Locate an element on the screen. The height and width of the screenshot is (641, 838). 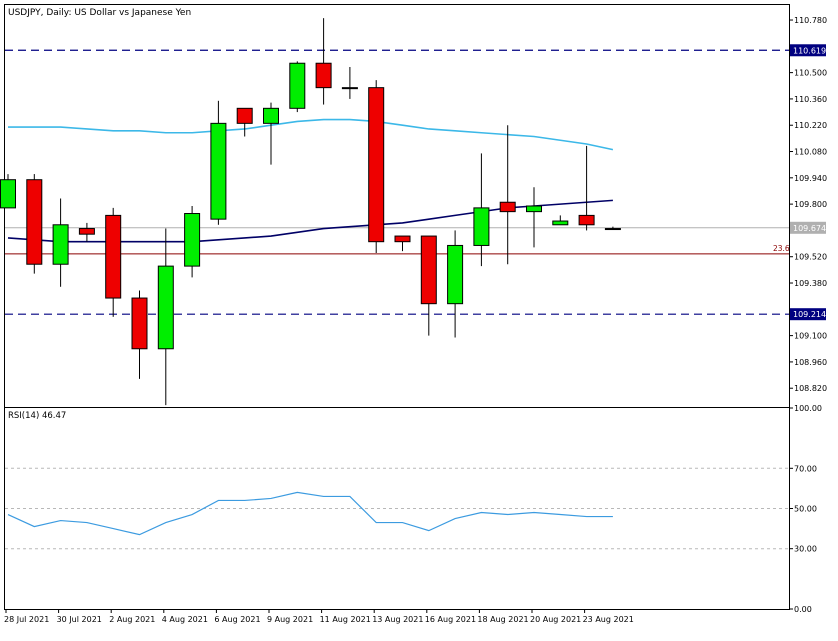
rsi-axis-label: 0.00 is located at coordinates (803, 609).